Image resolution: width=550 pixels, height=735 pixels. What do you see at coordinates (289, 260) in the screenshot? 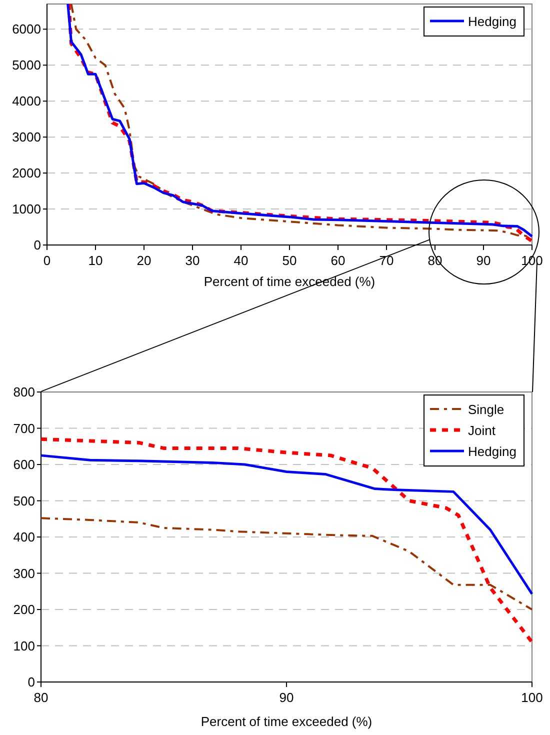
I see `x-tick-label: 50` at bounding box center [289, 260].